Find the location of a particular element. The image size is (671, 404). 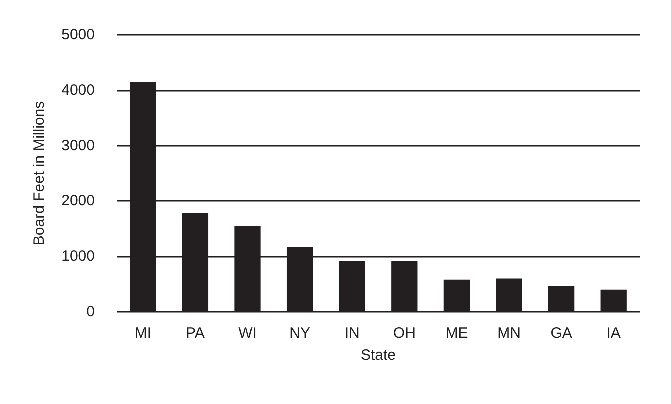

y-tick-label: 2000 is located at coordinates (78, 201).